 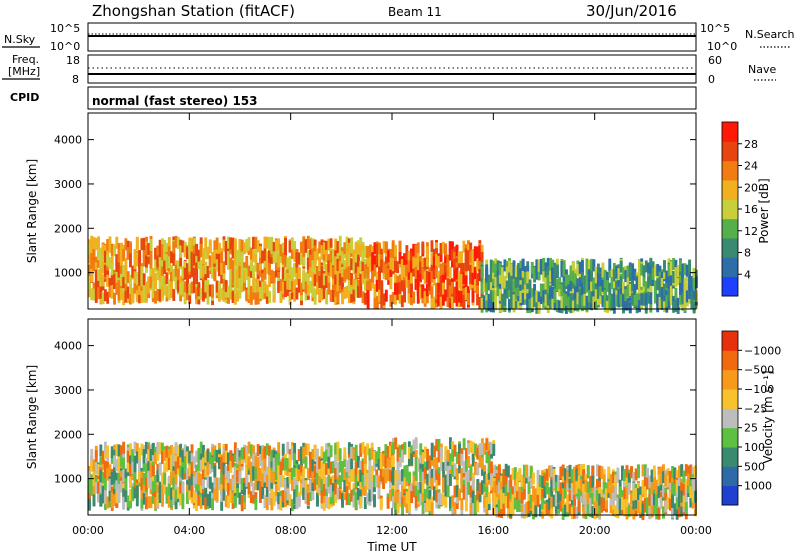 I want to click on colorbar-frame, so click(x=730, y=418).